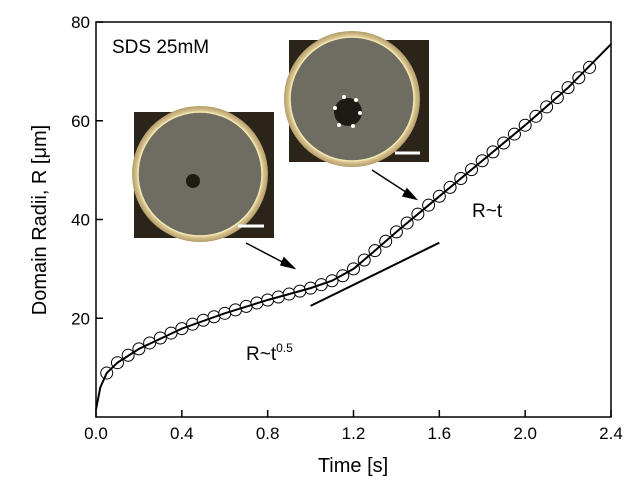 The width and height of the screenshot is (630, 486). I want to click on slope-label: R~t, so click(487, 211).